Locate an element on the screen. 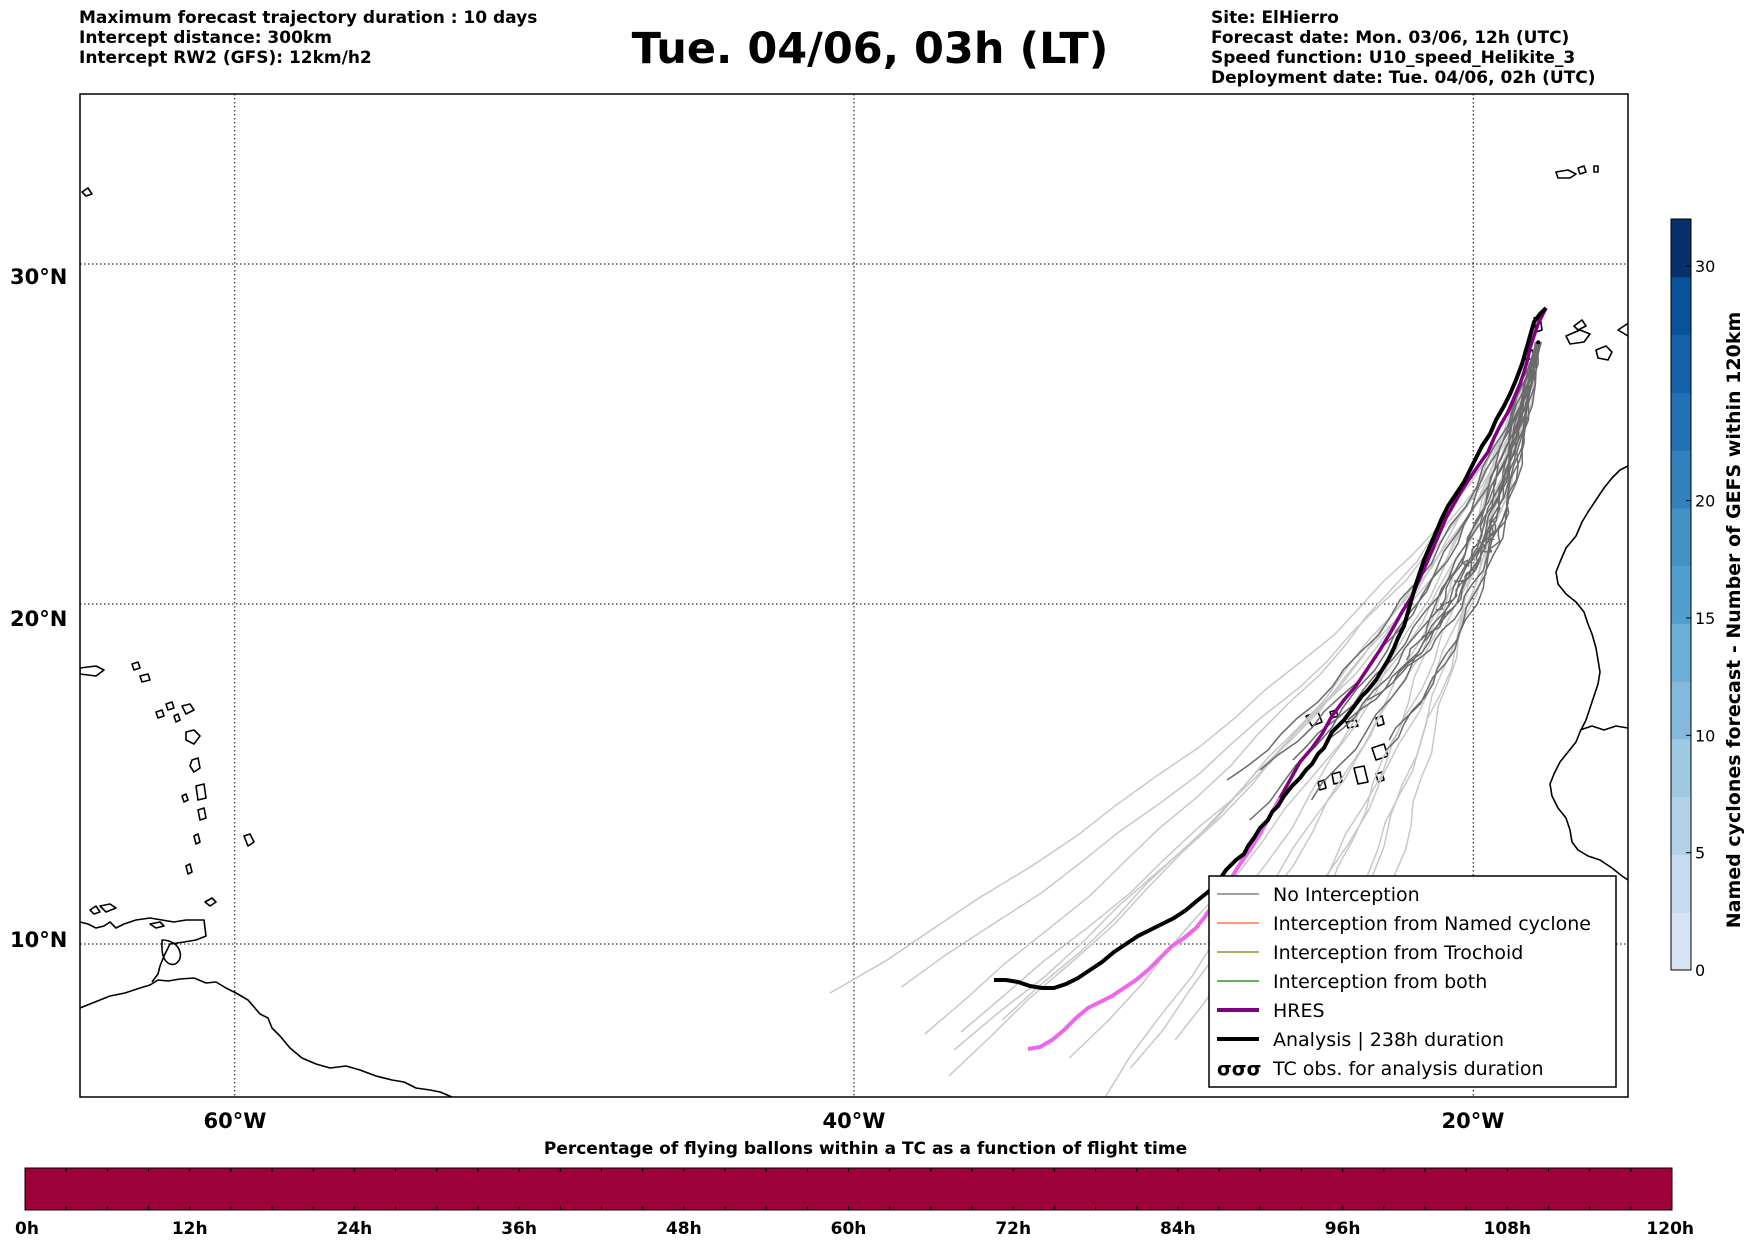 The height and width of the screenshot is (1241, 1752). island-antigua is located at coordinates (188, 709).